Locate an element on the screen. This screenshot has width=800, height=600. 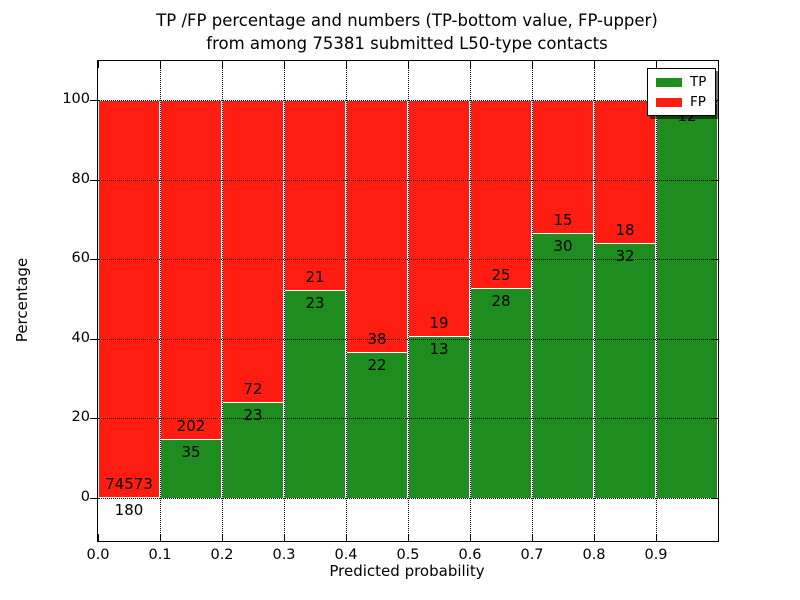
y-tick-label: 80 is located at coordinates (80, 178).